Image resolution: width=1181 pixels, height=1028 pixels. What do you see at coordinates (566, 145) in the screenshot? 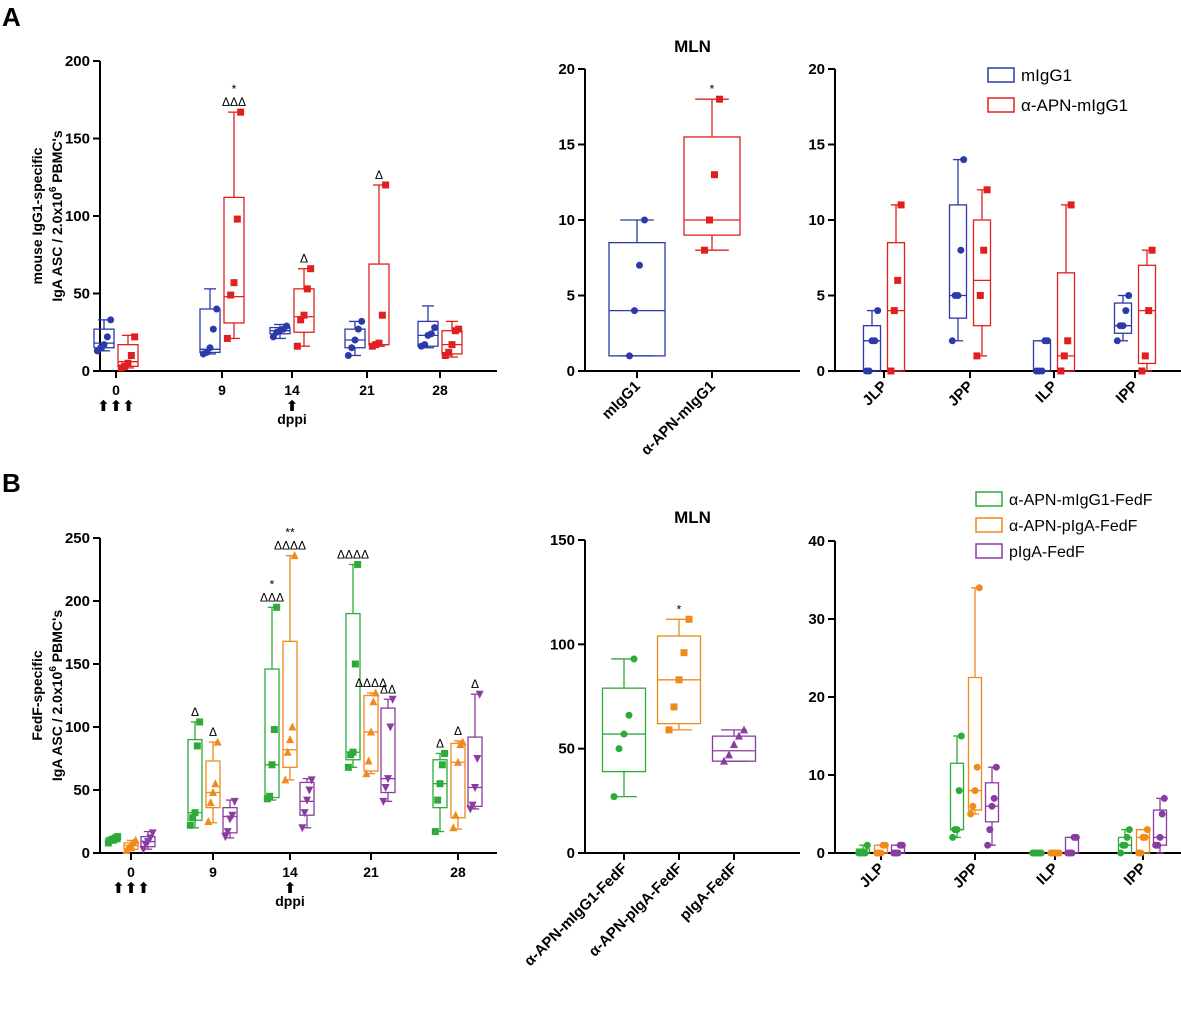
I see `y-tick-label: 15` at bounding box center [566, 145].